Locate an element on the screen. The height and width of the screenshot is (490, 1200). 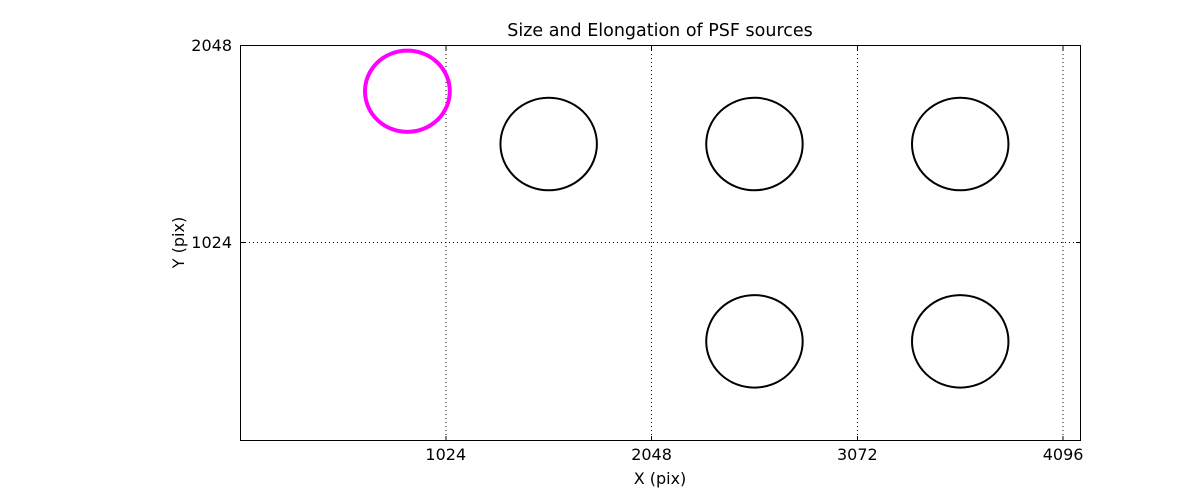
x-tick-label: 3072 is located at coordinates (857, 454).